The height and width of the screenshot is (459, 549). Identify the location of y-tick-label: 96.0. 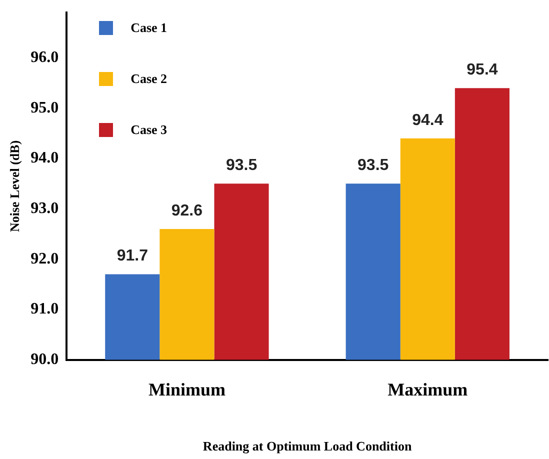
(44, 57).